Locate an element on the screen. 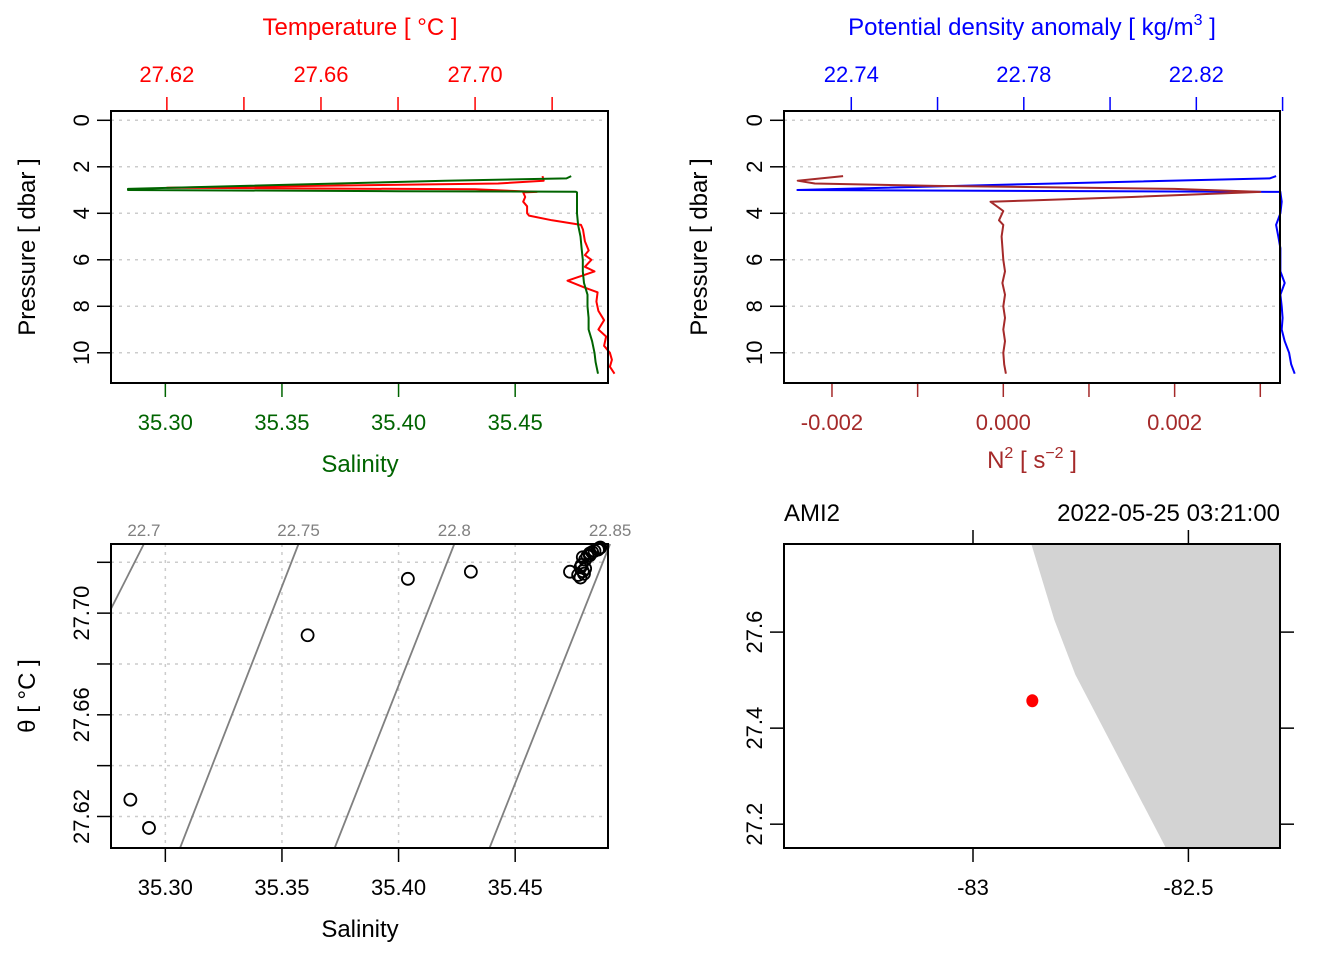 This screenshot has height=960, width=1344. top-axis-tick-label: 22.74 is located at coordinates (851, 74).